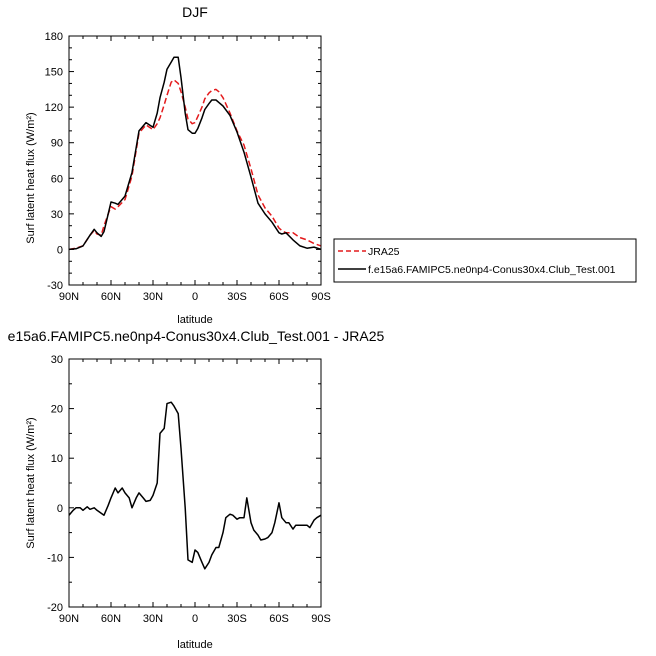  Describe the element at coordinates (57, 144) in the screenshot. I see `y-tick-label: 90` at that location.